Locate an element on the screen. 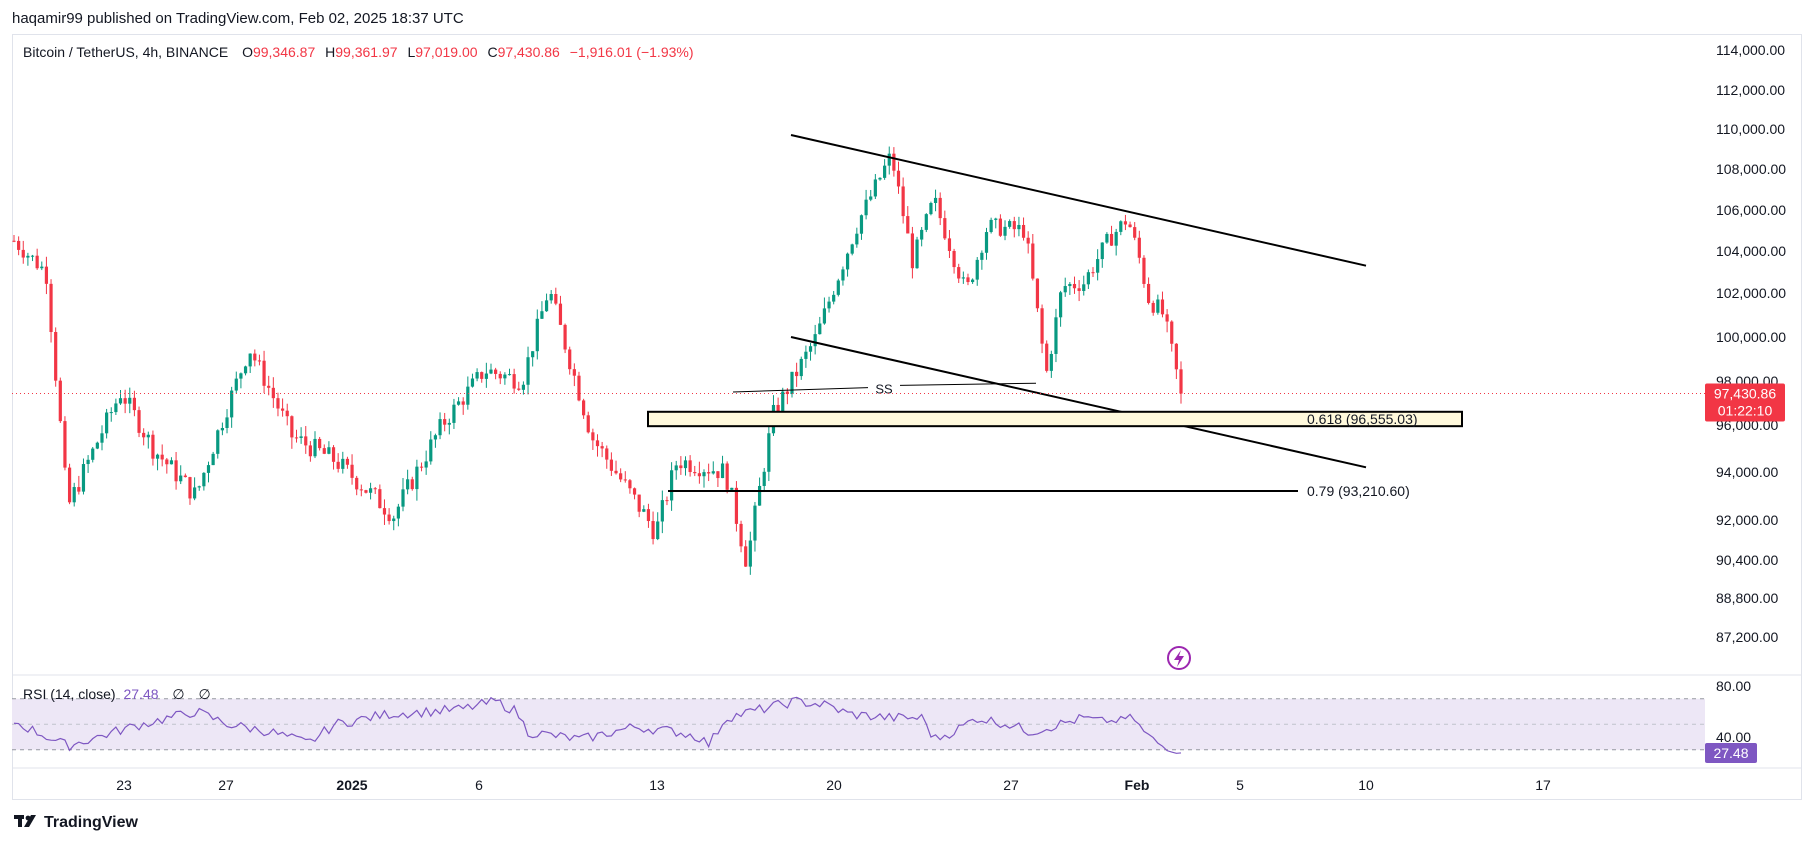  price-tick-label: 87,200.00 is located at coordinates (1747, 637).